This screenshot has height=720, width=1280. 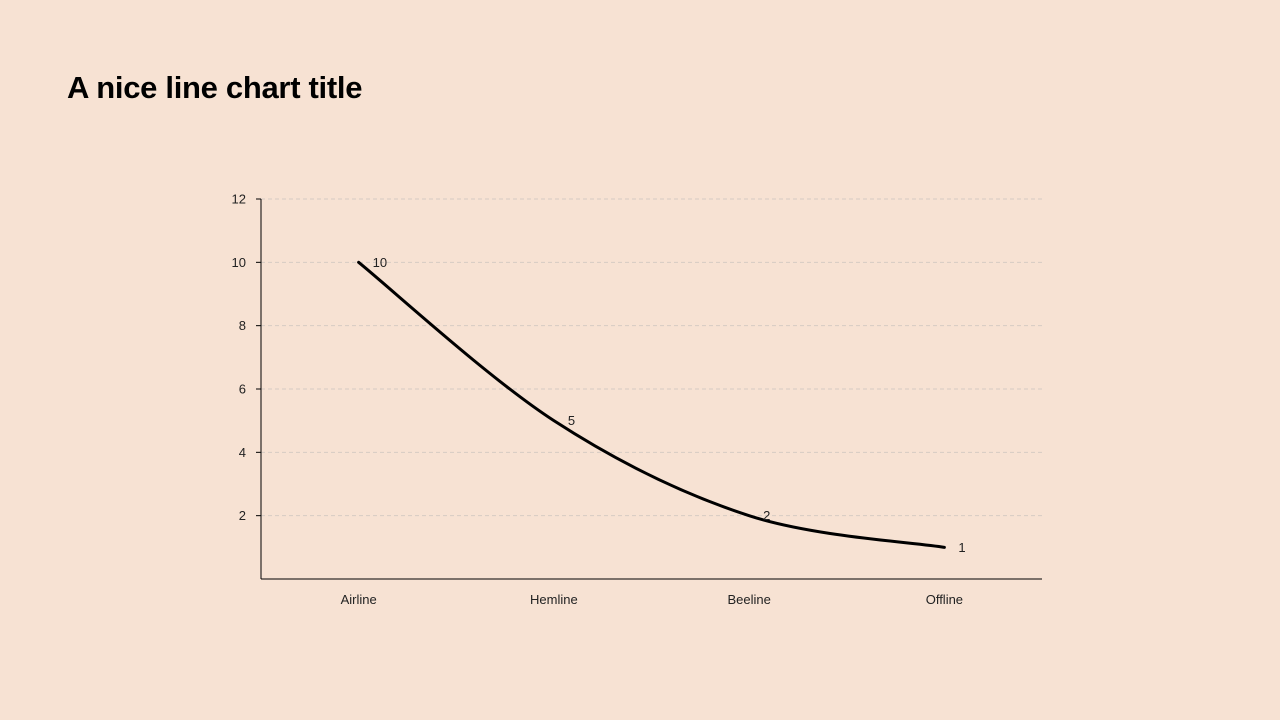 I want to click on data-label: 2, so click(x=766, y=515).